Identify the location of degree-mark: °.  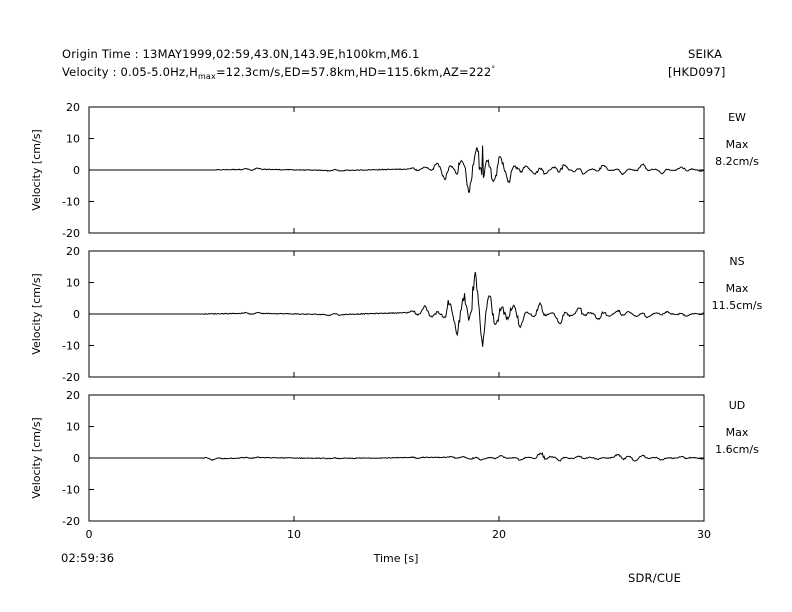
(493, 69).